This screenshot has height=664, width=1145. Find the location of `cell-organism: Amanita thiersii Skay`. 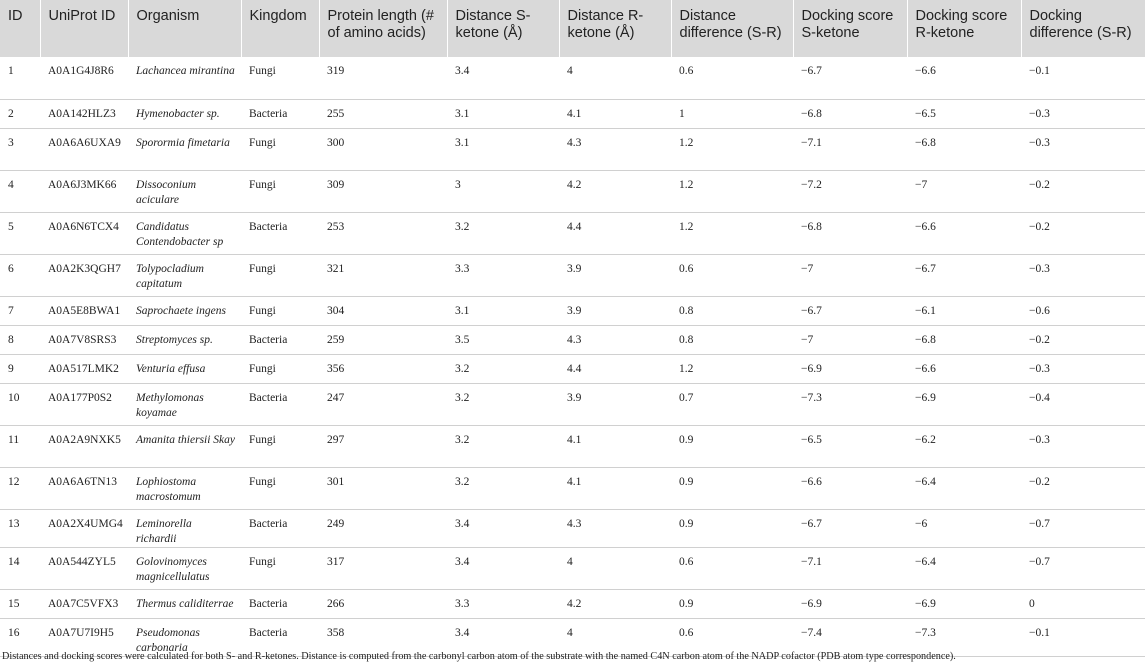

cell-organism: Amanita thiersii Skay is located at coordinates (184, 446).